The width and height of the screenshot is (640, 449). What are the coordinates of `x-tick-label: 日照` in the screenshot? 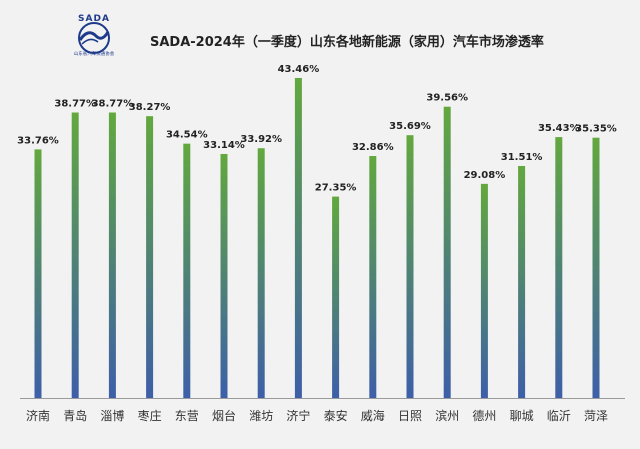 It's located at (410, 416).